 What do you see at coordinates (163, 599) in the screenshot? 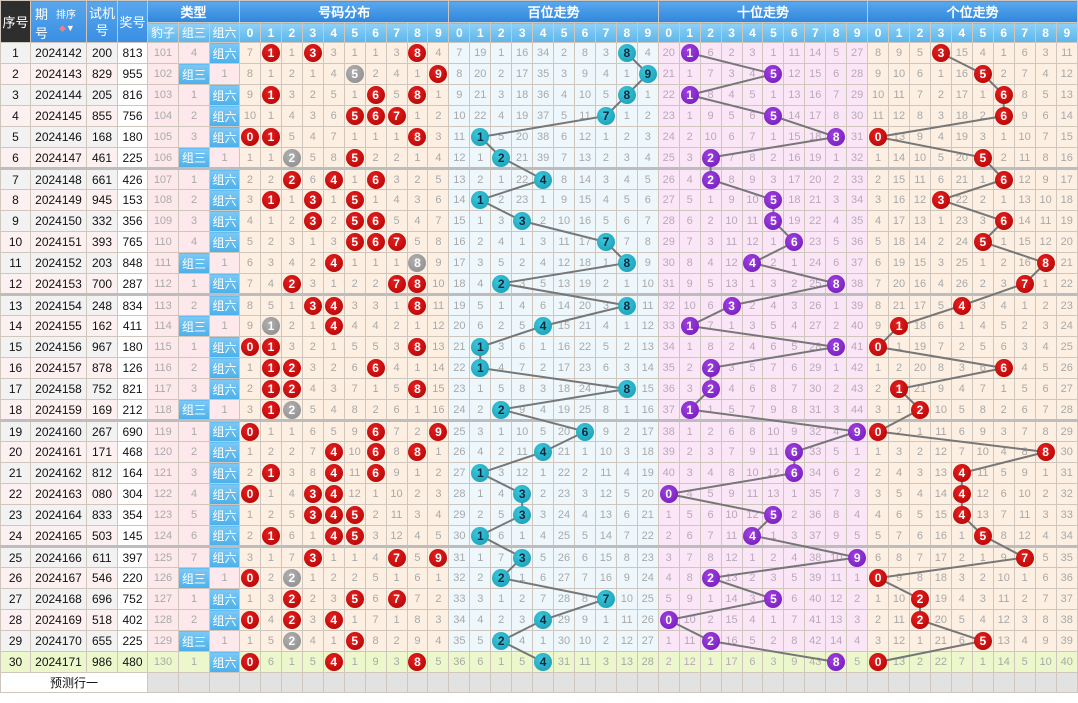
I see `baozi-cell: 127` at bounding box center [163, 599].